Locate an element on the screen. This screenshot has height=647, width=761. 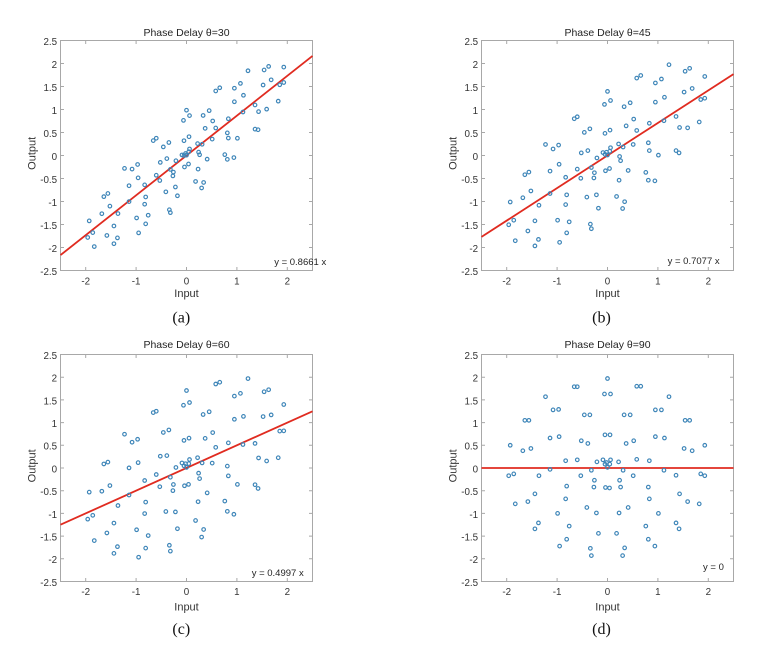
svg-text: y = 0.7077 x is located at coordinates (694, 261).